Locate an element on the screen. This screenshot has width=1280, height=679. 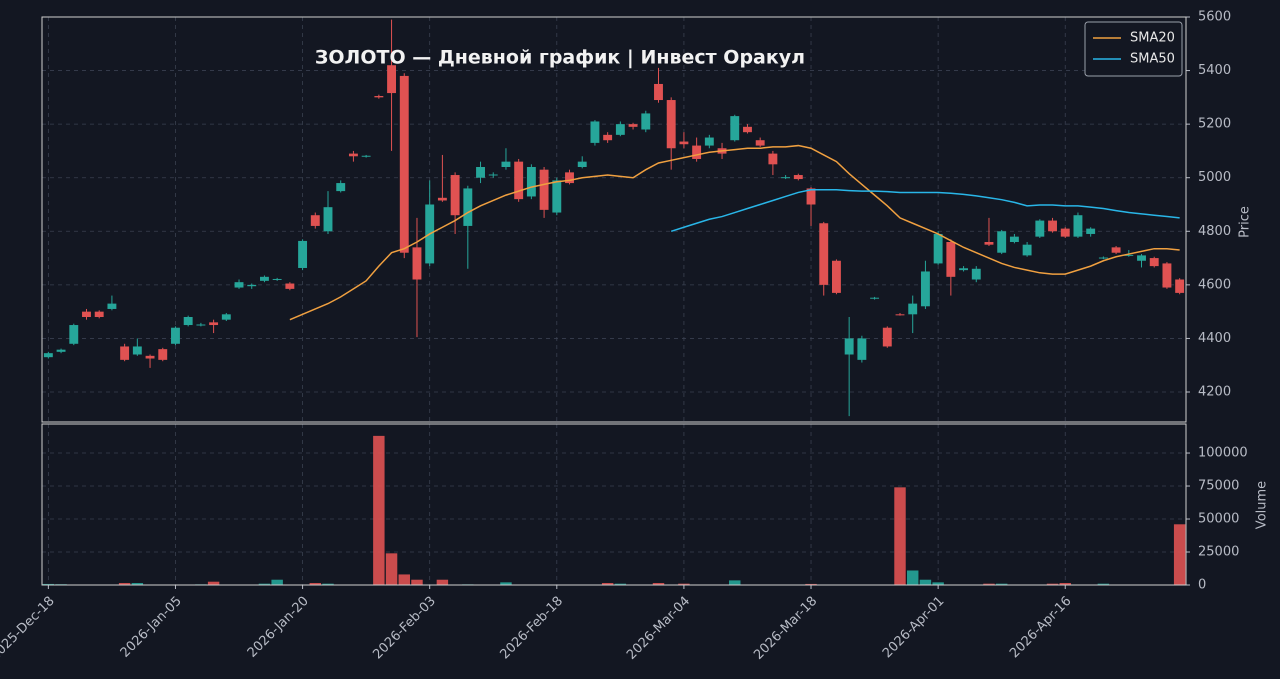
volume-tick-label: 75000 is located at coordinates (1218, 486).